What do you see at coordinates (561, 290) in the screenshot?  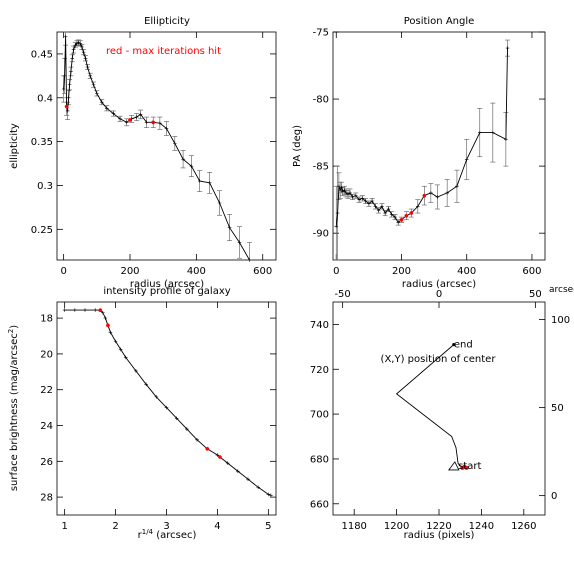 I see `top-axis-unit: arcsec` at bounding box center [561, 290].